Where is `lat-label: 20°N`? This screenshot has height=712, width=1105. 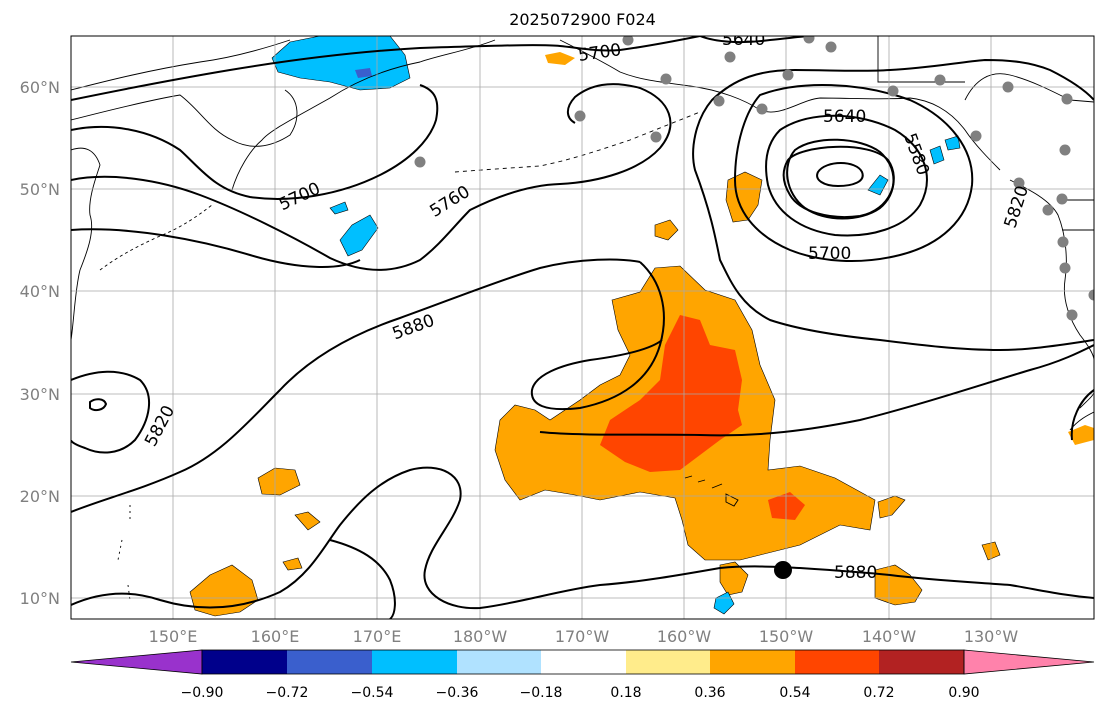
lat-label: 20°N is located at coordinates (40, 496).